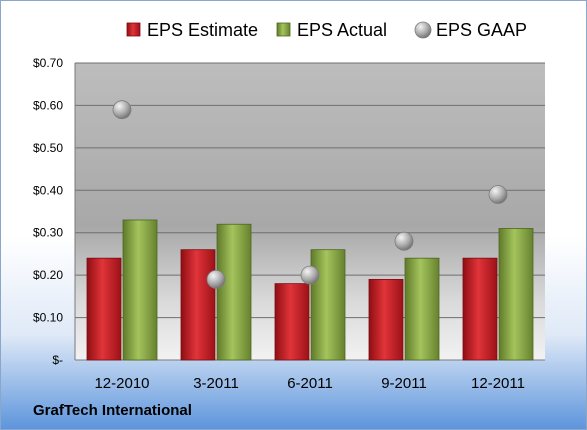 The height and width of the screenshot is (430, 587). Describe the element at coordinates (202, 30) in the screenshot. I see `legend-estimate-label: EPS Estimate` at that location.